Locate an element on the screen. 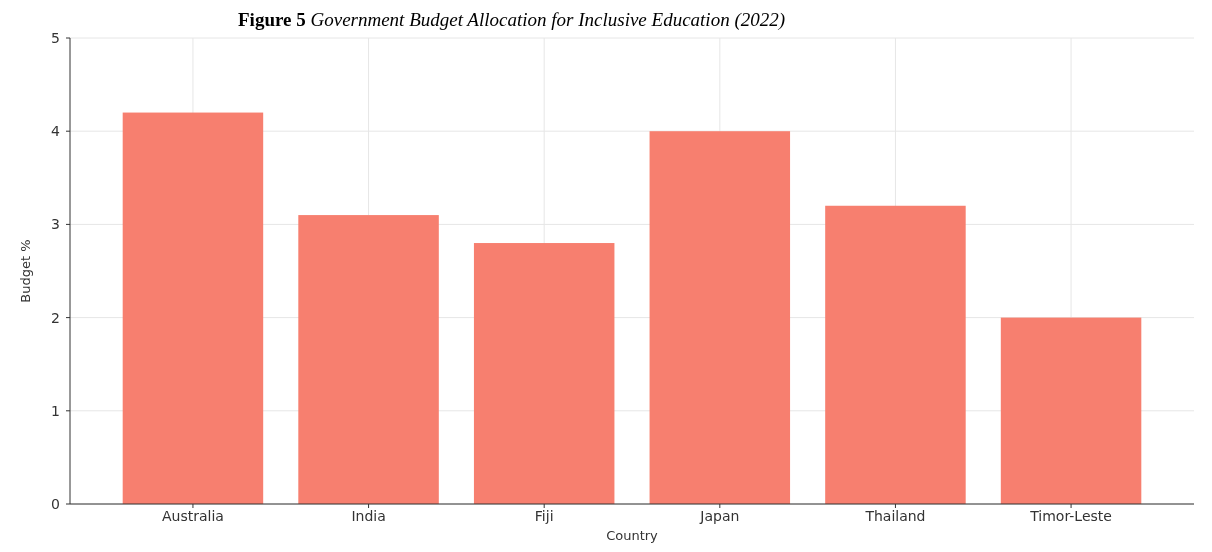  y-axis-title: Budget % is located at coordinates (25, 271).